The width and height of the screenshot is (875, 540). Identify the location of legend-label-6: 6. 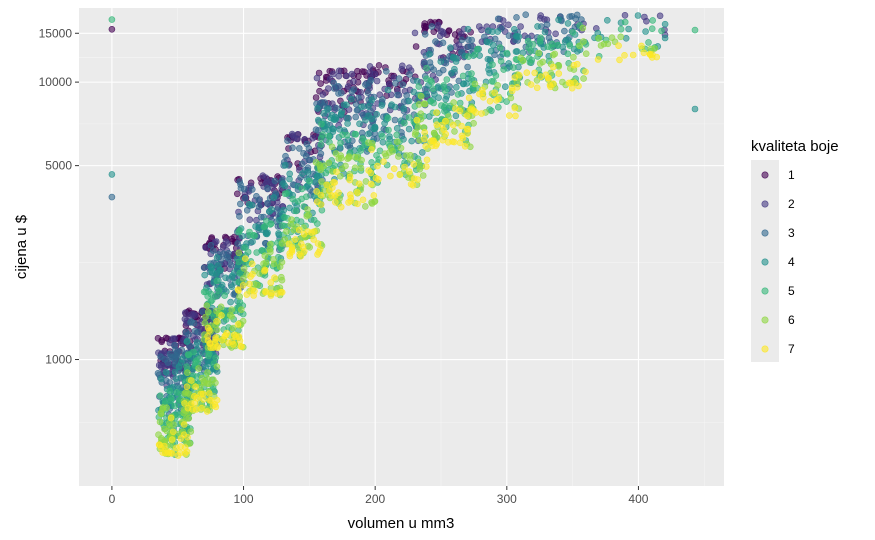
(791, 320).